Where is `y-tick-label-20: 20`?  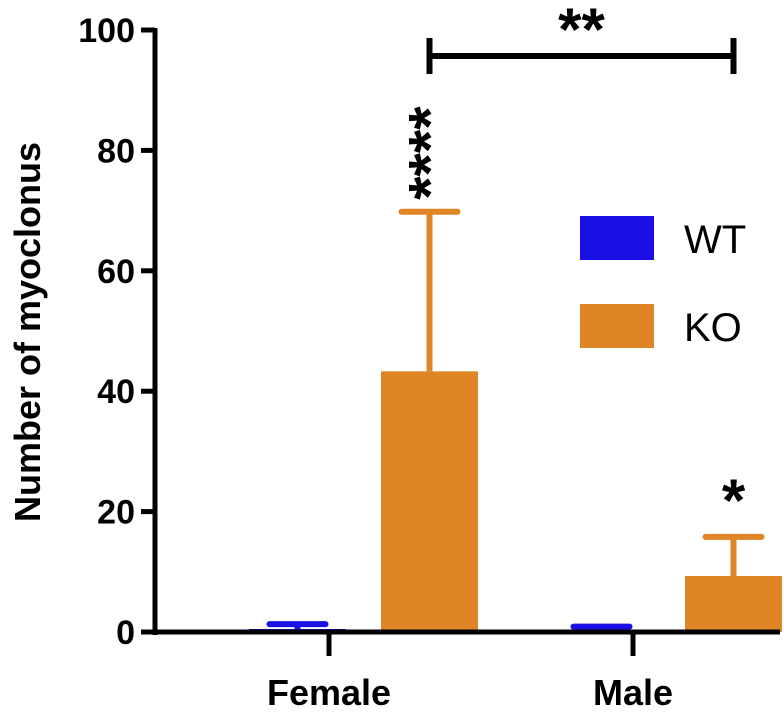 y-tick-label-20: 20 is located at coordinates (116, 513).